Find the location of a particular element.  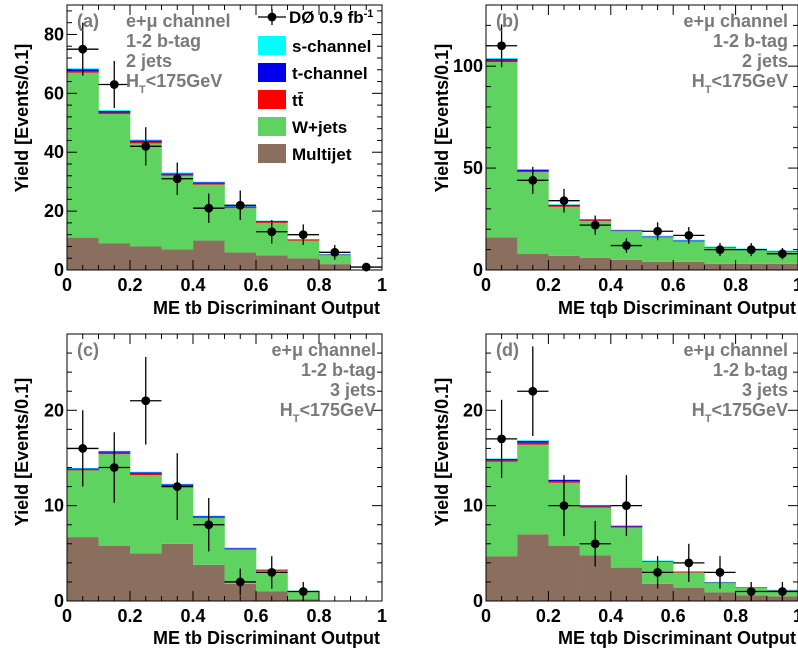

legend-ttbar-label: tt̄ is located at coordinates (298, 100).